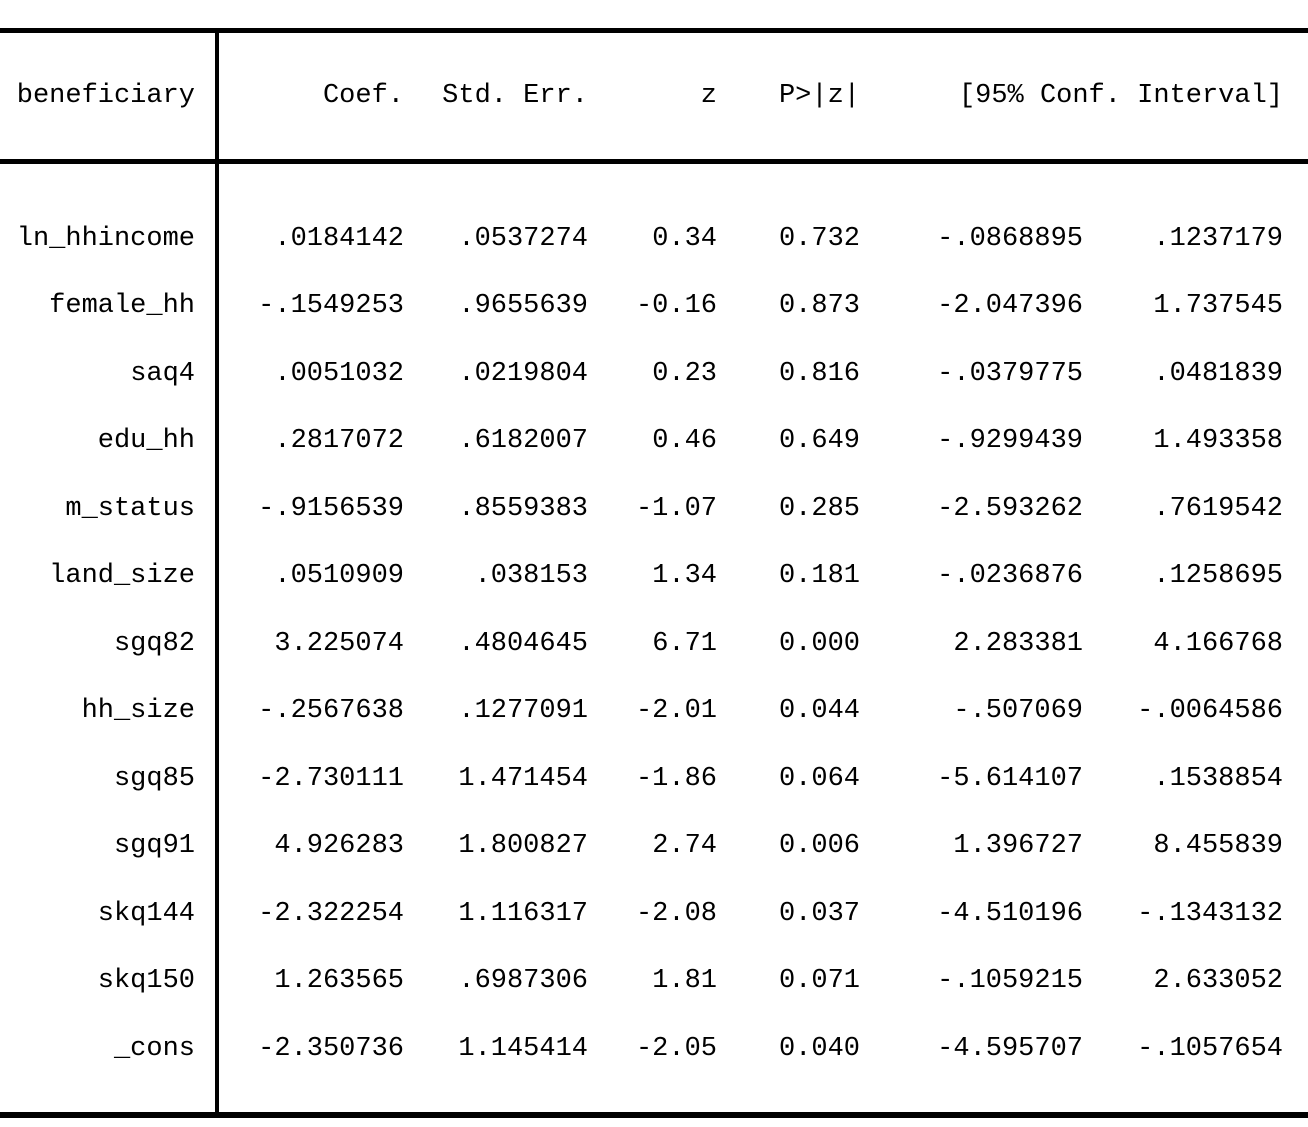 This screenshot has height=1127, width=1308. I want to click on cell-ci-lower: -.1059215, so click(1010, 981).